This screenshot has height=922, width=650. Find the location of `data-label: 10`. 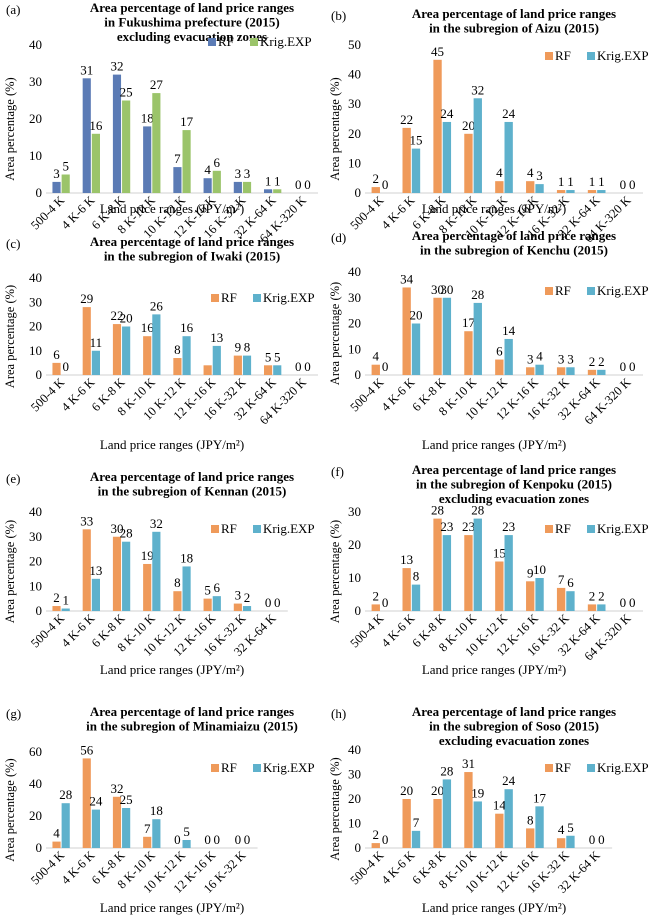

data-label: 10 is located at coordinates (539, 569).